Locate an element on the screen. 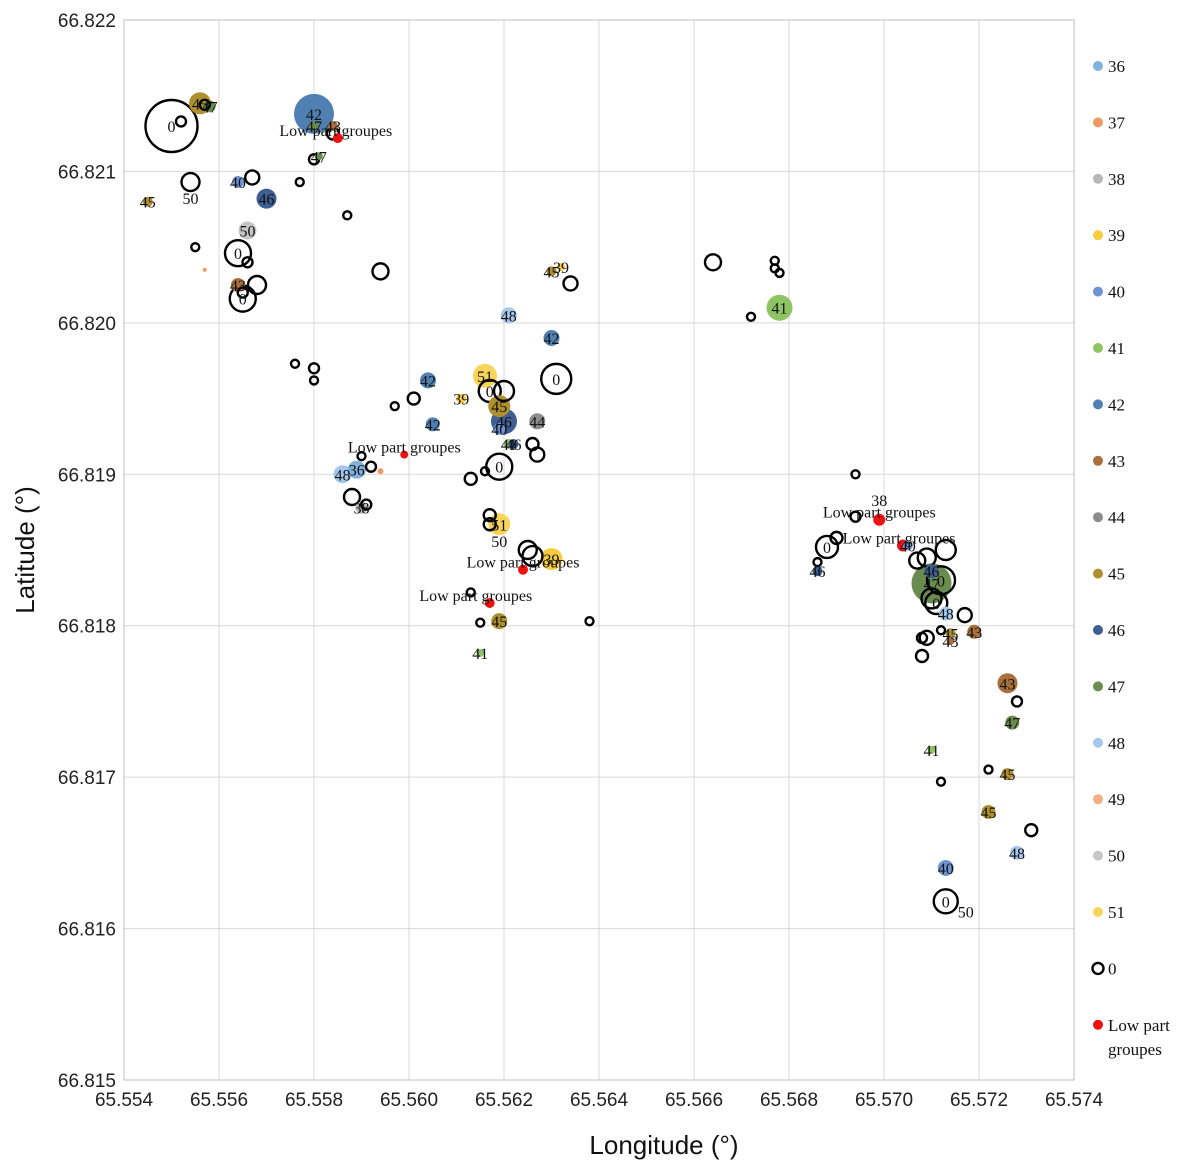 The width and height of the screenshot is (1188, 1161). point-label: 38 is located at coordinates (362, 509).